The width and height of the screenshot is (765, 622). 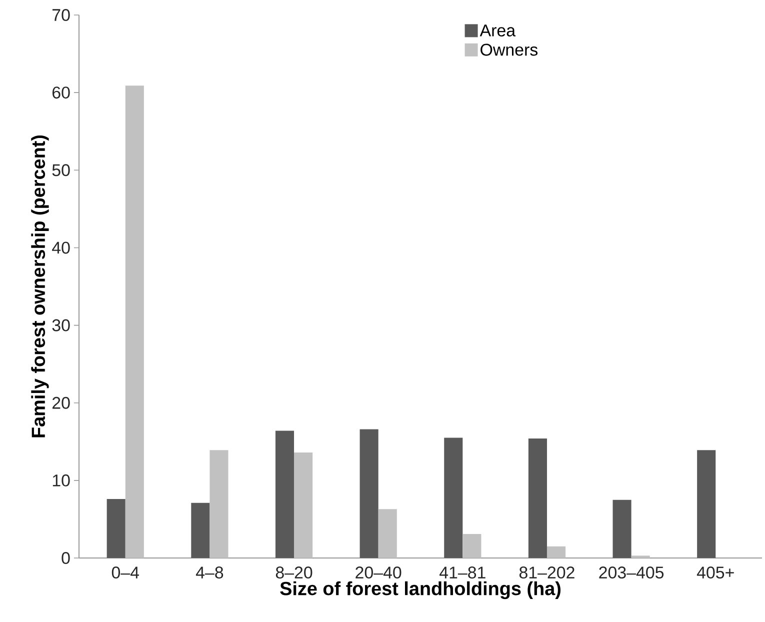 What do you see at coordinates (546, 572) in the screenshot?
I see `x-tick-label: 81–202` at bounding box center [546, 572].